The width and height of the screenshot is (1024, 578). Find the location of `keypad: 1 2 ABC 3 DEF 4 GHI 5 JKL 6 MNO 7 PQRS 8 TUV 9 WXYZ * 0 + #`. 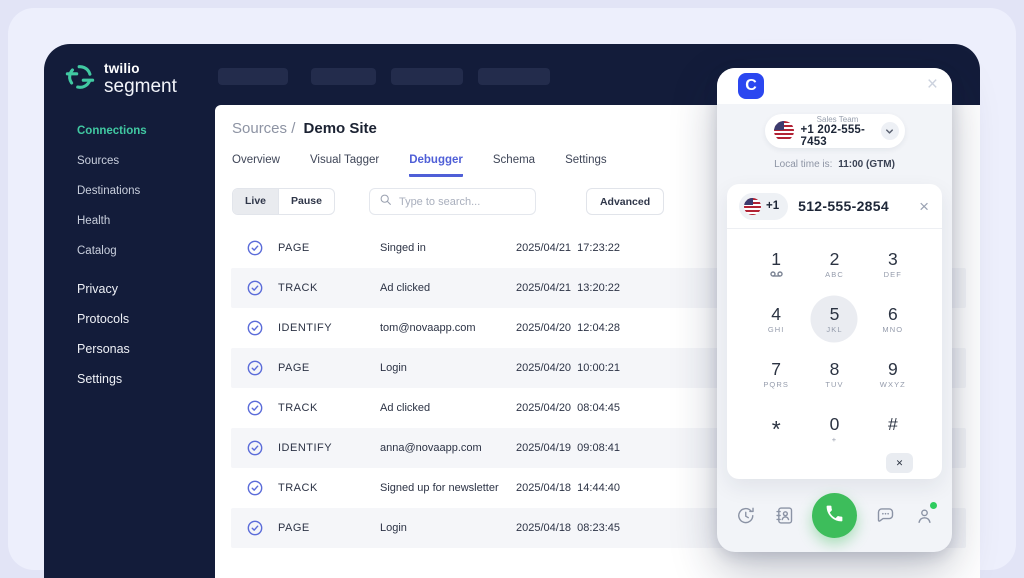

keypad: 1 2 ABC 3 DEF 4 GHI 5 JKL 6 MNO 7 PQRS 8 TUV 9 WXYZ * 0 + # is located at coordinates (834, 340).